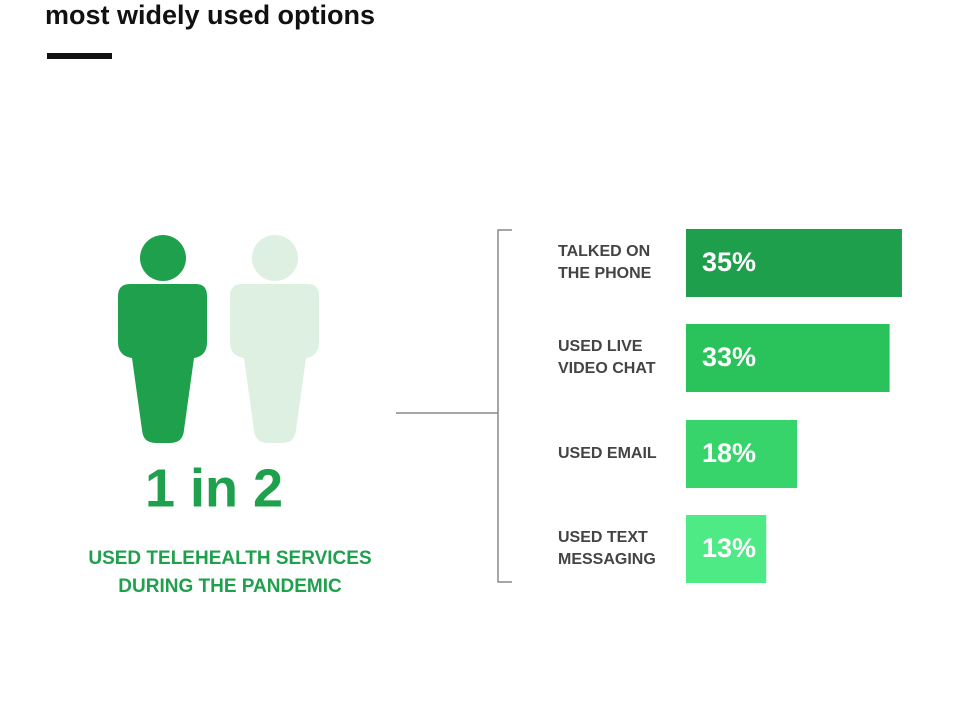 The width and height of the screenshot is (980, 720). What do you see at coordinates (607, 357) in the screenshot?
I see `category-label: USED LIVE VIDEO CHAT` at bounding box center [607, 357].